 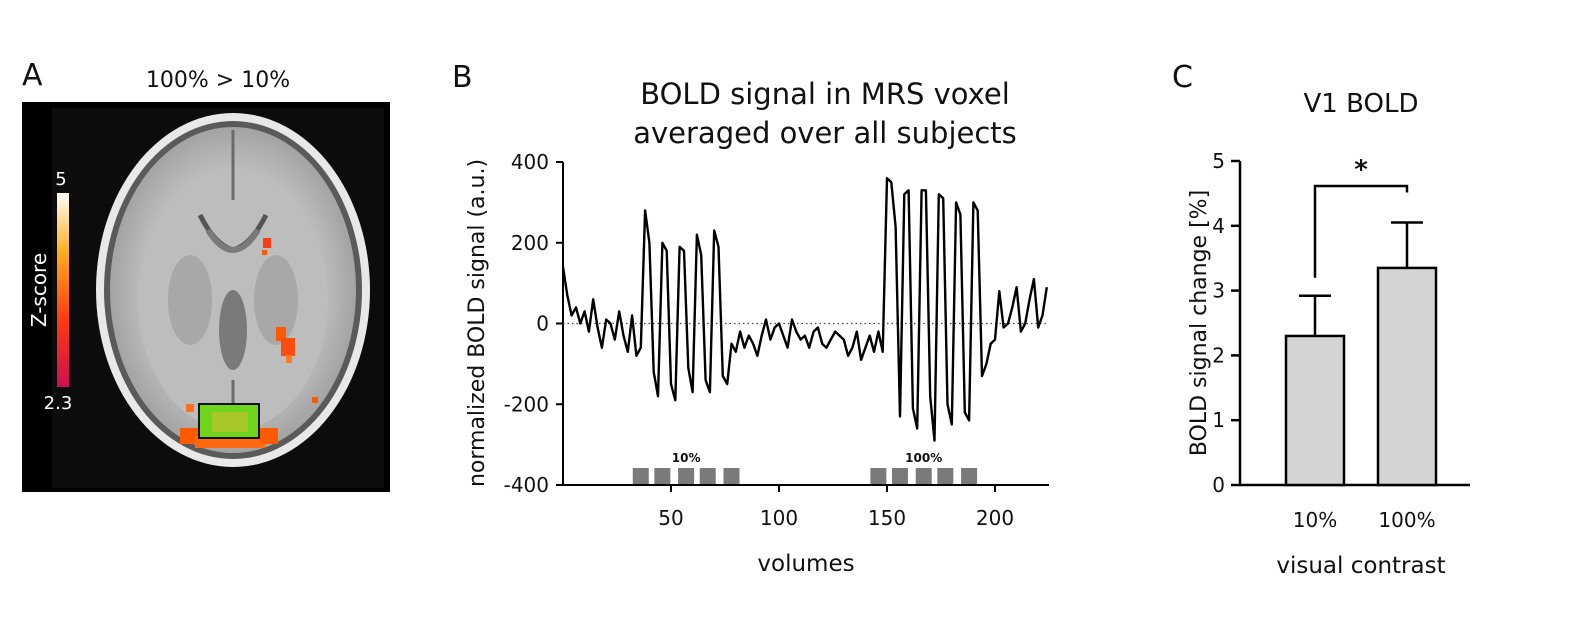 I want to click on chart-c-y-tick-label: 0, so click(x=1218, y=485).